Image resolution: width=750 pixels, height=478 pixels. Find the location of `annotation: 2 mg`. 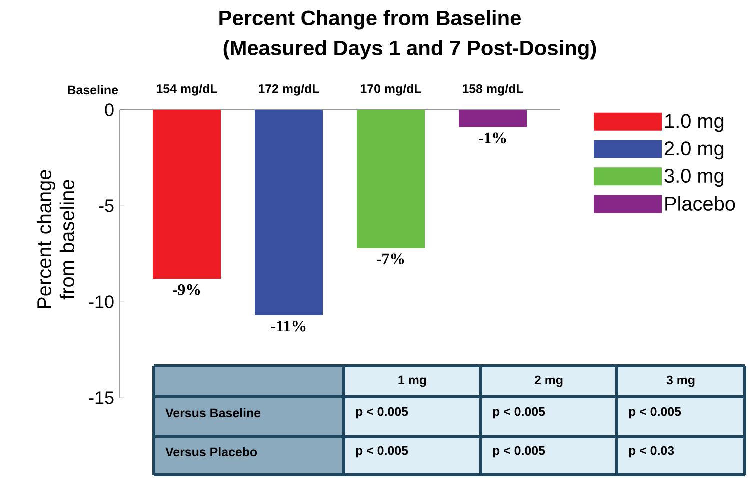

annotation: 2 mg is located at coordinates (548, 382).